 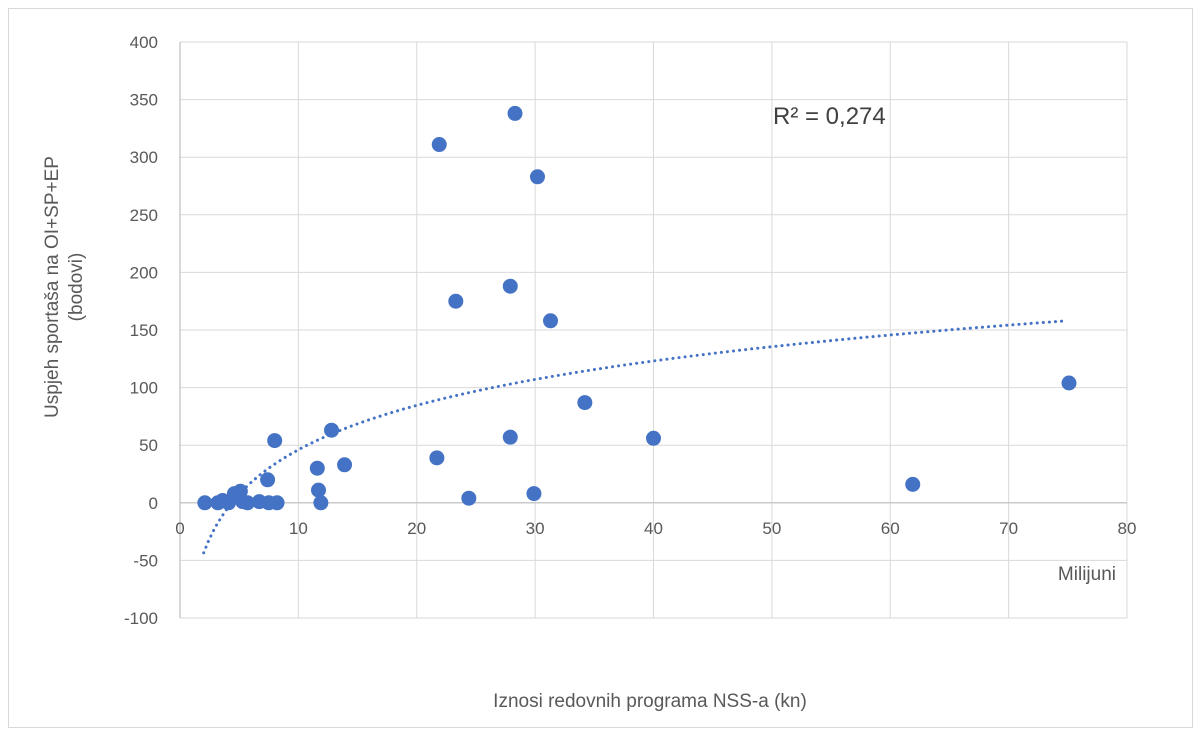 I want to click on y-tick-label: -50, so click(x=145, y=560).